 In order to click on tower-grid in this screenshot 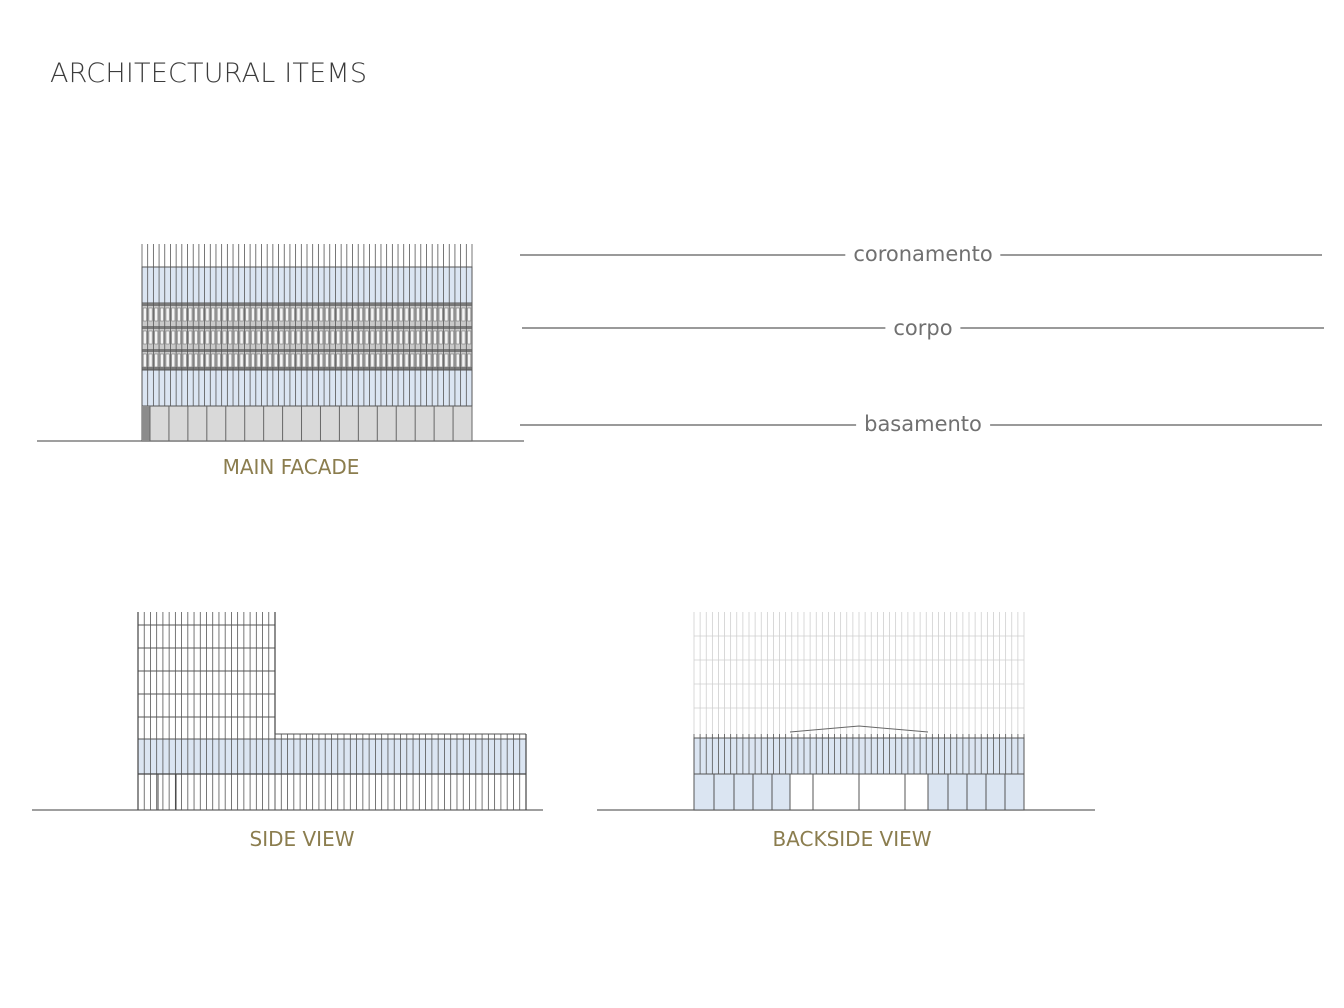, I will do `click(206, 711)`.